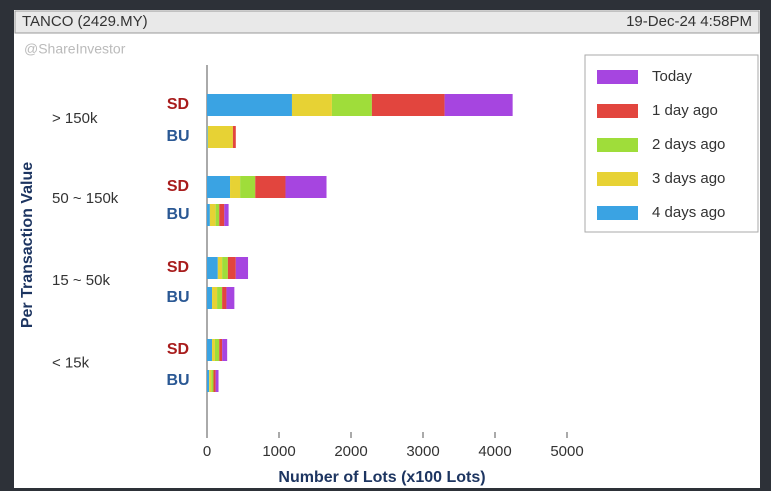  I want to click on watermark: @ShareInvestor, so click(75, 49).